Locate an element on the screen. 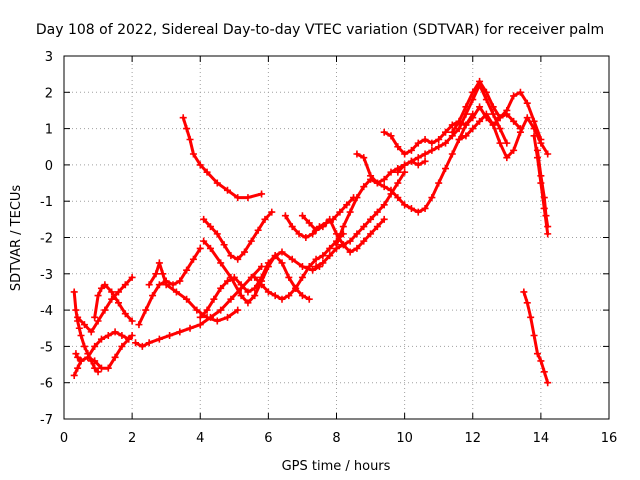 This screenshot has height=480, width=640. x-tick-label: 0 is located at coordinates (64, 438).